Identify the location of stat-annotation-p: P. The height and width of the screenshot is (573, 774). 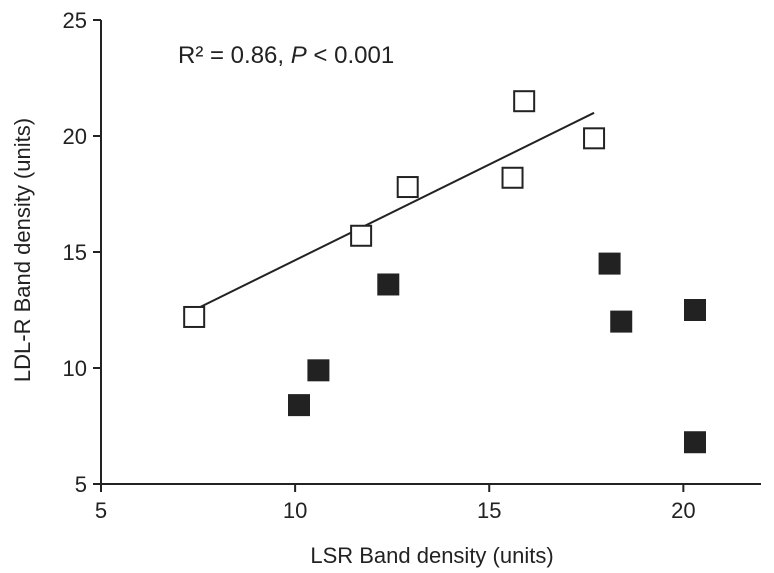
(299, 55).